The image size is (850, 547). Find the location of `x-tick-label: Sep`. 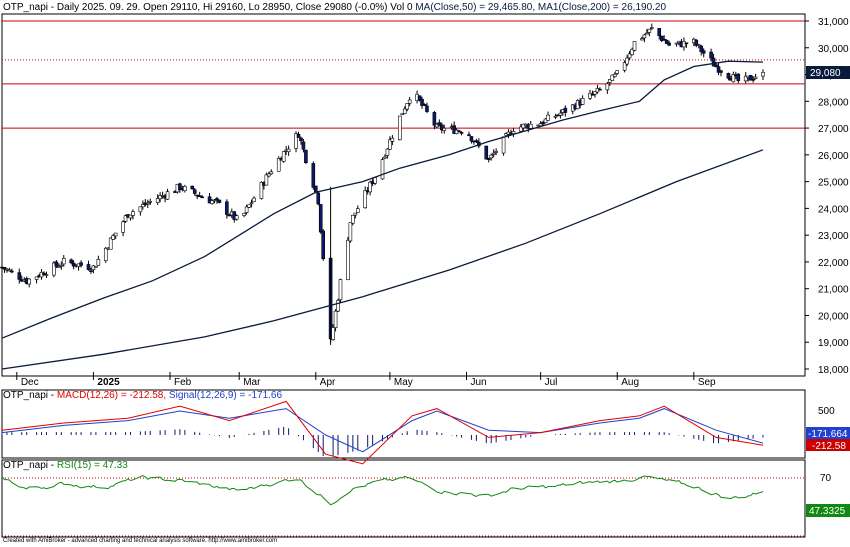

x-tick-label: Sep is located at coordinates (707, 382).